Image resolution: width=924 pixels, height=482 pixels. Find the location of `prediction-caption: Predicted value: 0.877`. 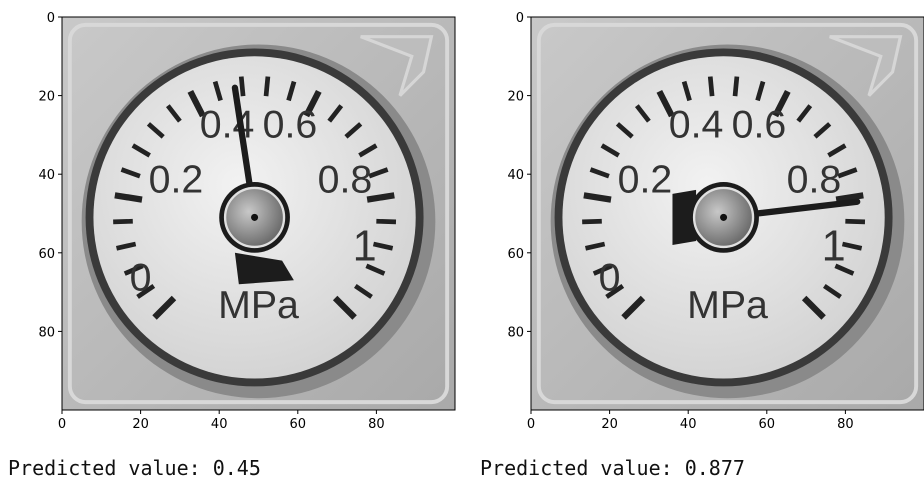

prediction-caption: Predicted value: 0.877 is located at coordinates (612, 468).